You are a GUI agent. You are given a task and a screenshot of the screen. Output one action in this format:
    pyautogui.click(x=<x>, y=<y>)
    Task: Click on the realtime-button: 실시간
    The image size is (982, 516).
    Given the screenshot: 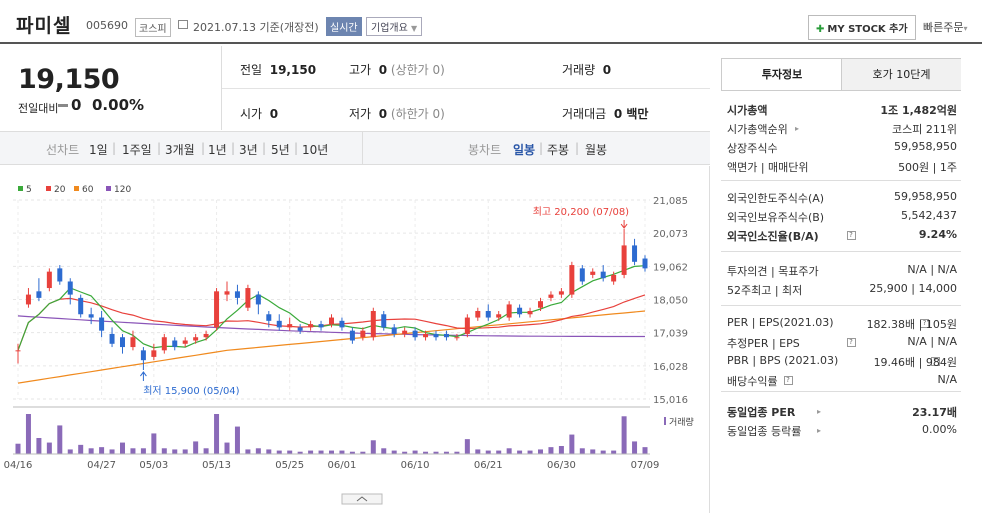 What is the action you would take?
    pyautogui.click(x=344, y=26)
    